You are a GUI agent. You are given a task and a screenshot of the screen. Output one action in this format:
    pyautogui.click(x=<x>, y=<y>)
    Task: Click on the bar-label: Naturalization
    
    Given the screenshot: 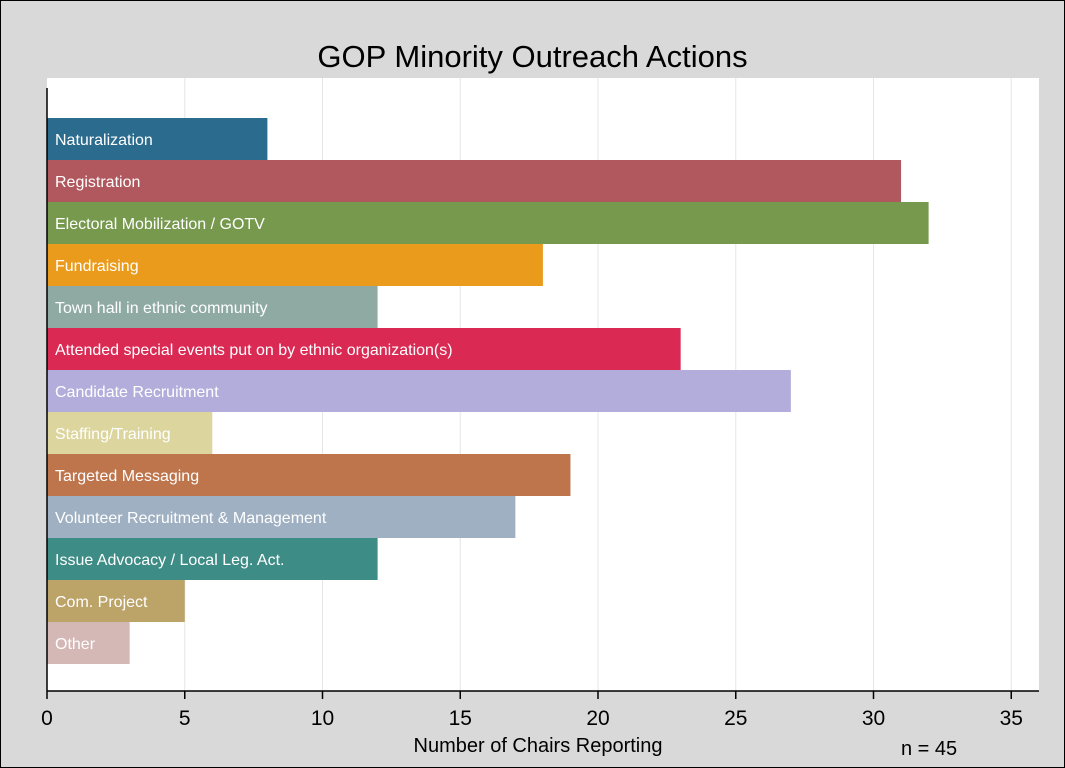 What is the action you would take?
    pyautogui.click(x=104, y=140)
    